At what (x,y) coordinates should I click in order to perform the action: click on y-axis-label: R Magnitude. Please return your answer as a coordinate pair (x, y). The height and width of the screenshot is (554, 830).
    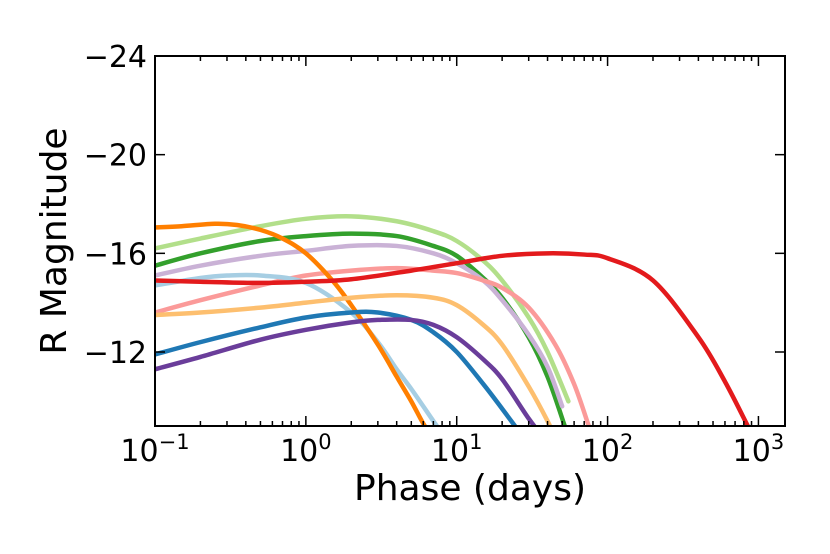
    Looking at the image, I should click on (54, 240).